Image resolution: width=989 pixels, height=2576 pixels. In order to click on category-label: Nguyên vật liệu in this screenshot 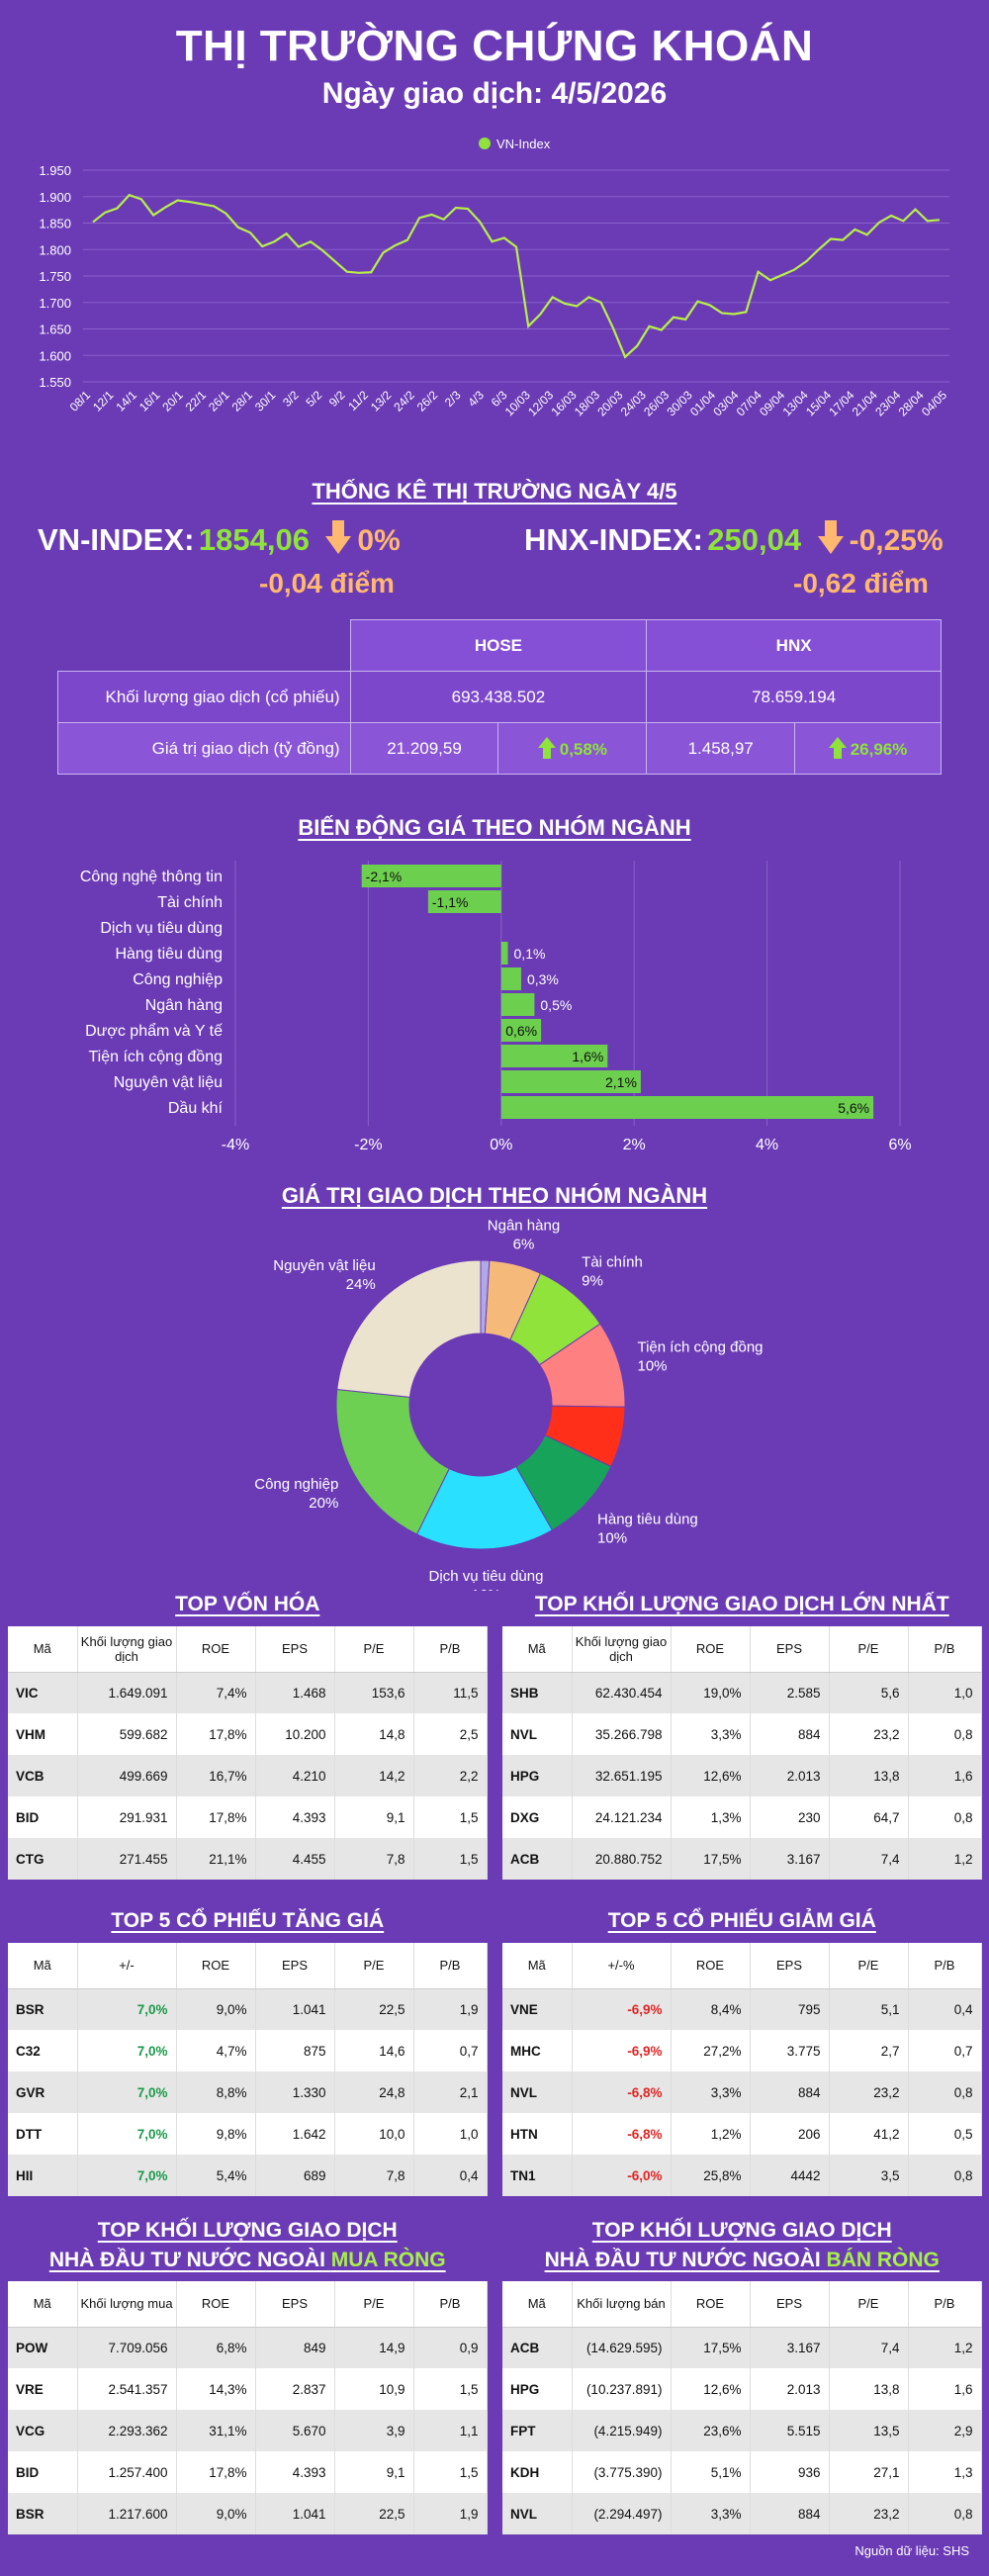, I will do `click(168, 1083)`.